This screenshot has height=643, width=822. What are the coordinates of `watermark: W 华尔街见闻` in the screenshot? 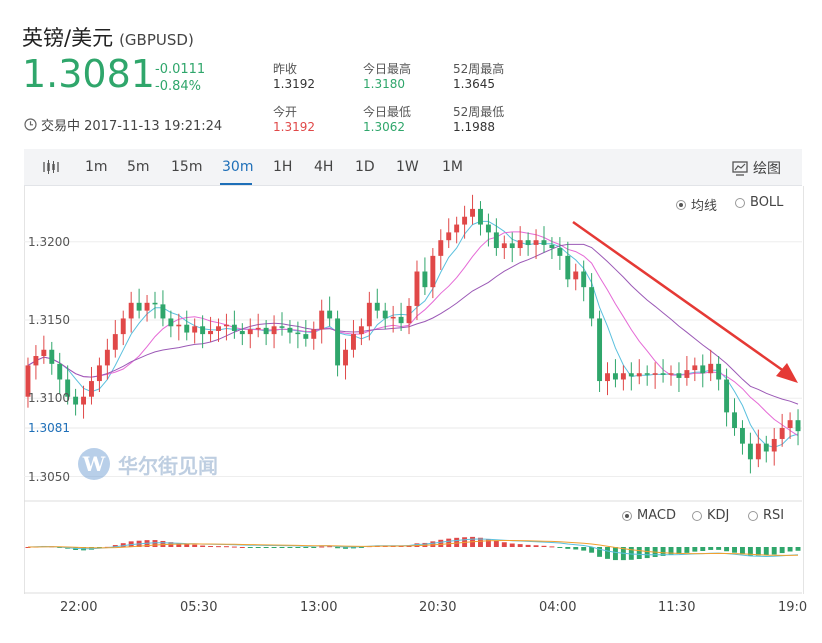 It's located at (148, 464).